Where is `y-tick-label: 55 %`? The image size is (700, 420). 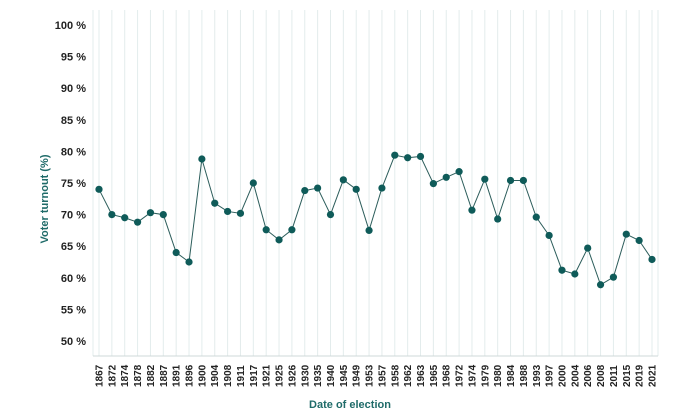
y-tick-label: 55 % is located at coordinates (73, 310).